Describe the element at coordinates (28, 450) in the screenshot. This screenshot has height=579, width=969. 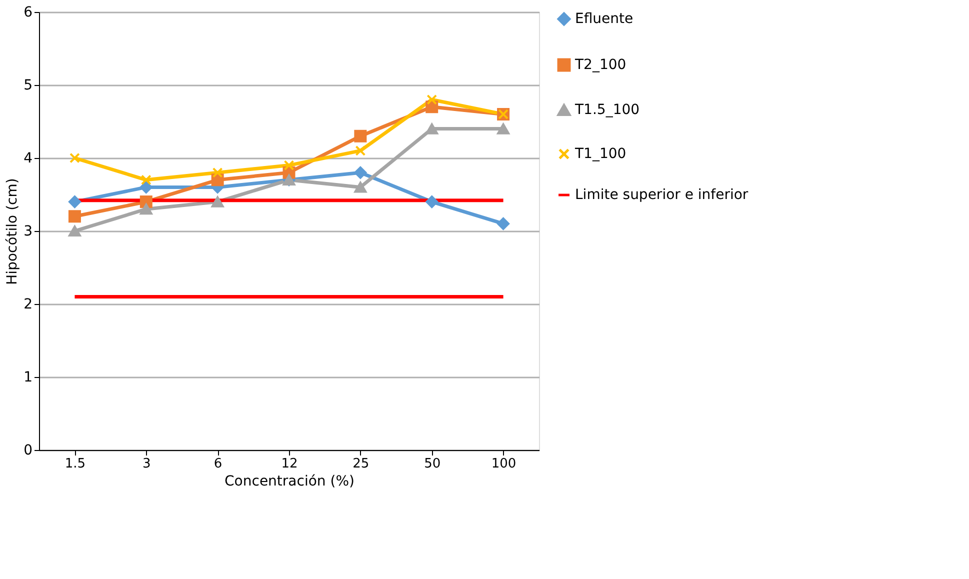
I see `y-tick-label: 0` at that location.